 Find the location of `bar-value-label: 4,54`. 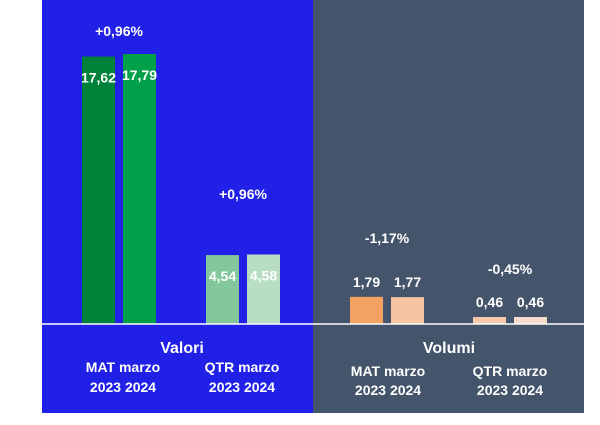

bar-value-label: 4,54 is located at coordinates (222, 276).